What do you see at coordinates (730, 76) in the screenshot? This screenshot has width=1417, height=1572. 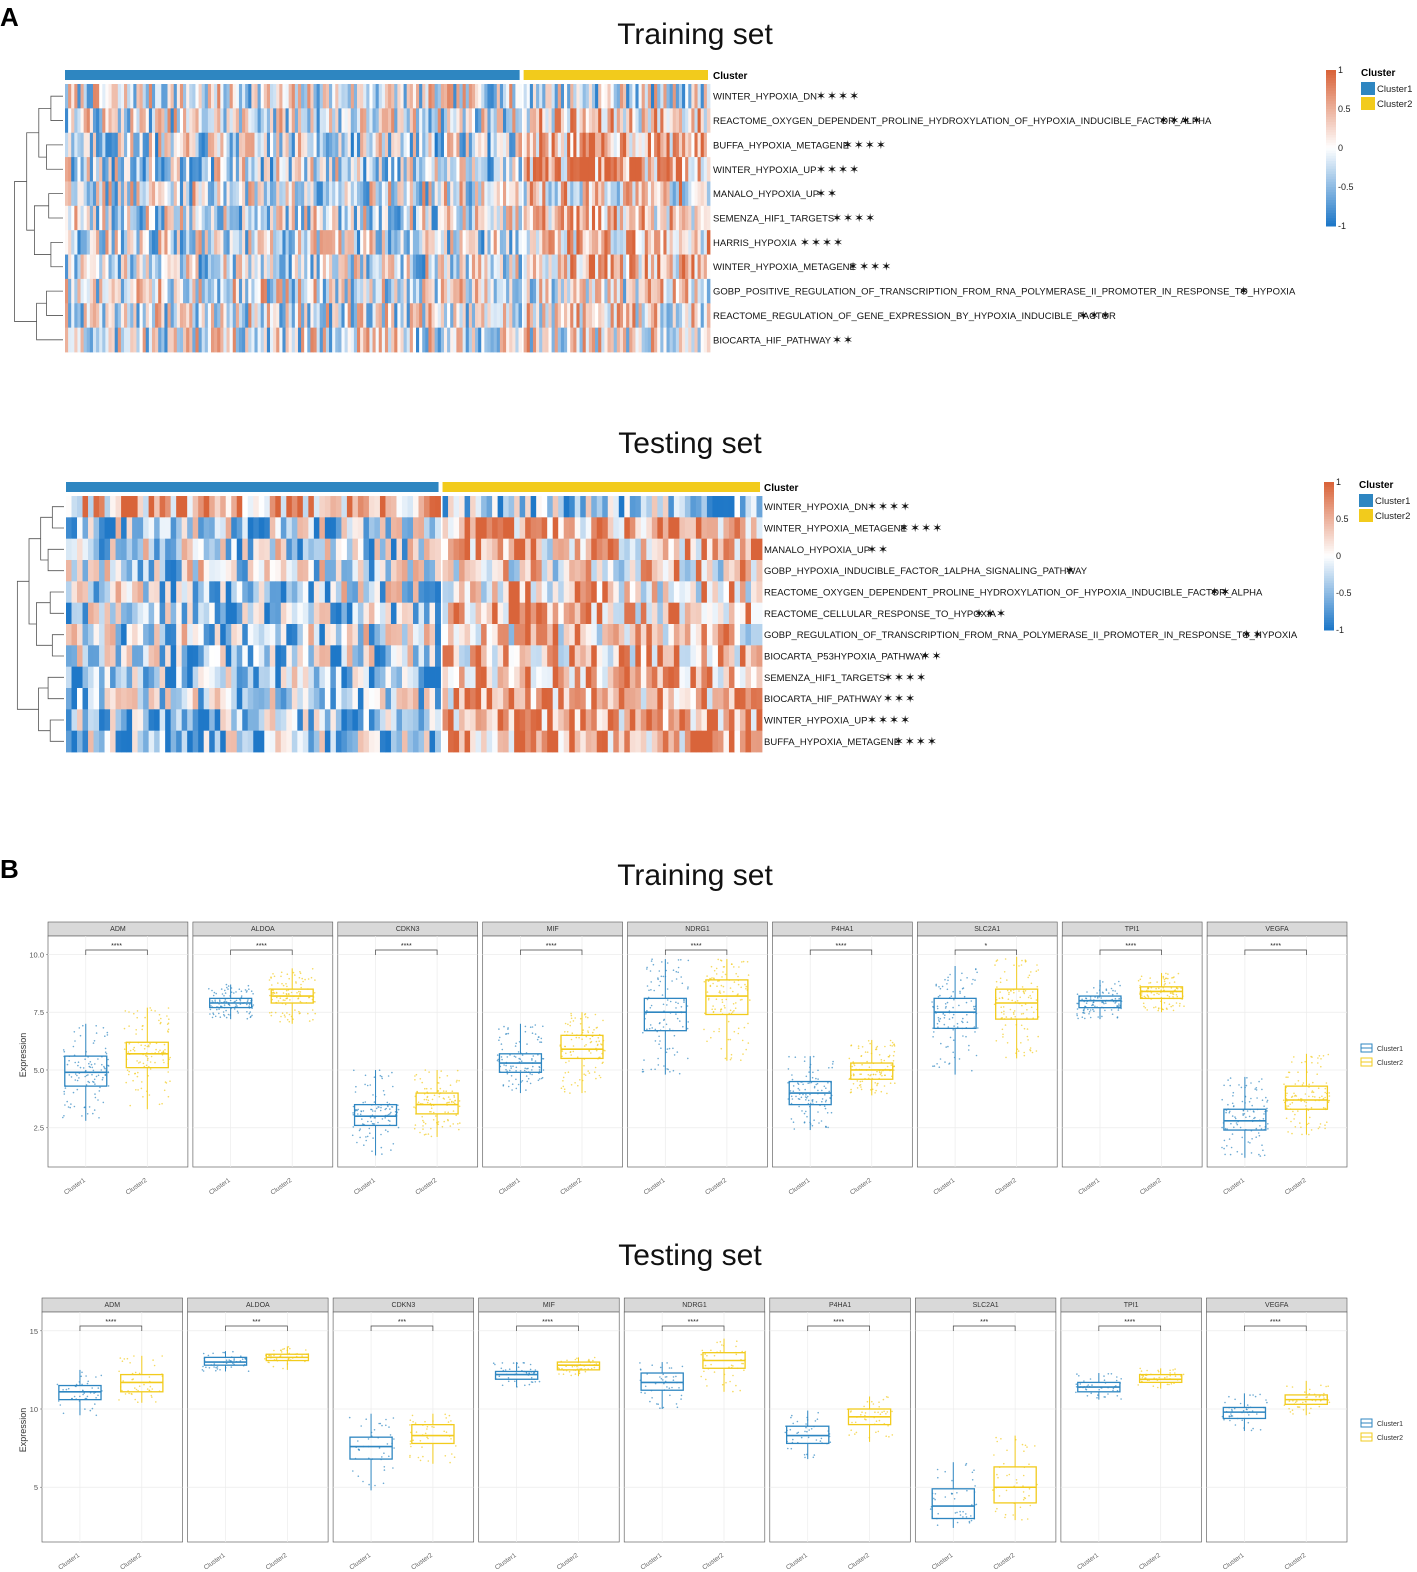 I see `training-cluster-track-label: Cluster` at bounding box center [730, 76].